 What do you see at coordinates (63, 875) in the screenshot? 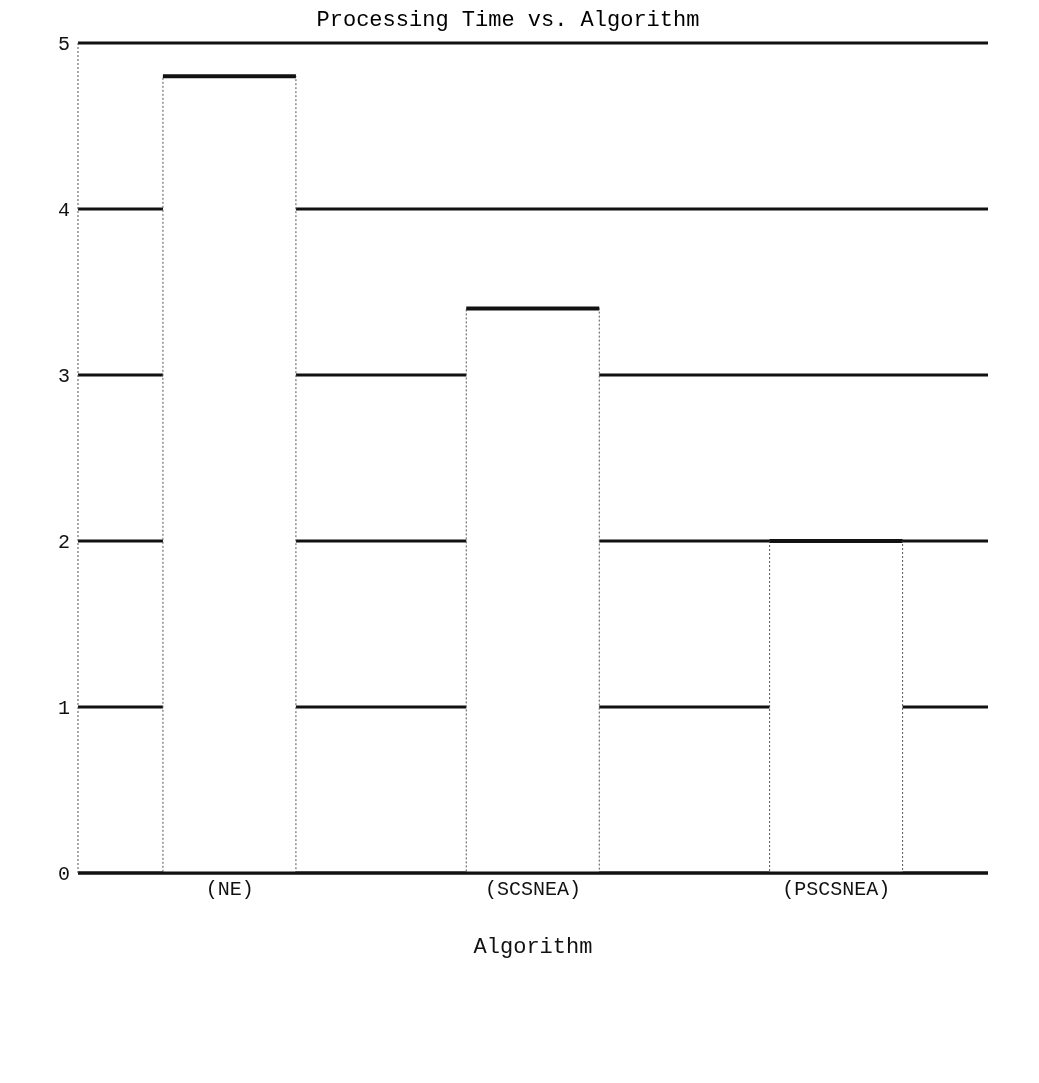
I see `y-tick-label: 0` at bounding box center [63, 875].